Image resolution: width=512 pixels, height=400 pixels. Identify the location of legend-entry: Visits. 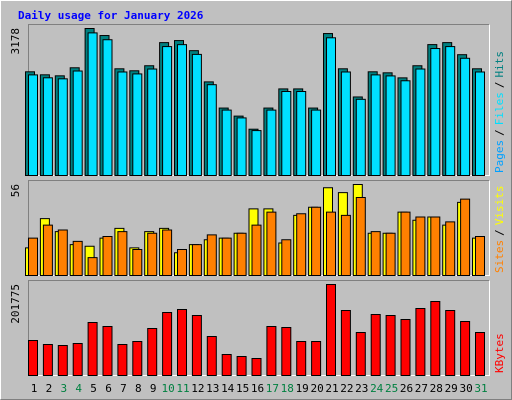
(499, 206).